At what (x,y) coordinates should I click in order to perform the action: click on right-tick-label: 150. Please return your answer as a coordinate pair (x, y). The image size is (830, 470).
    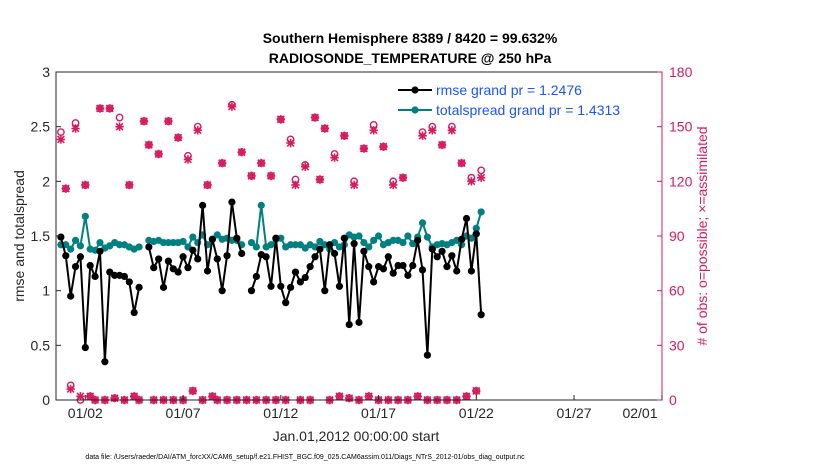
    Looking at the image, I should click on (681, 127).